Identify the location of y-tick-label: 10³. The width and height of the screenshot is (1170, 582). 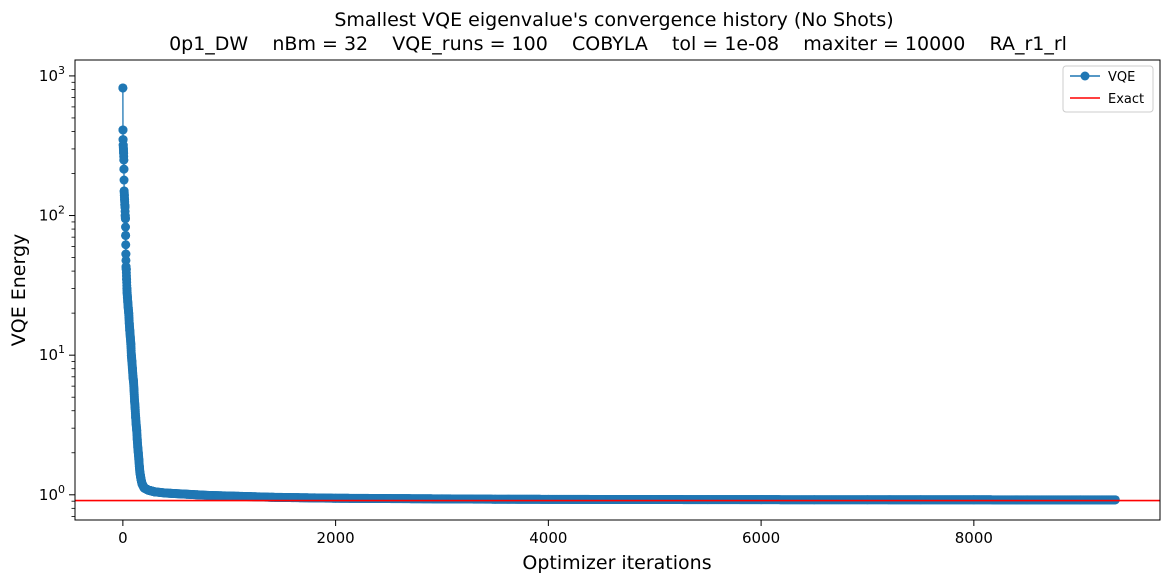
(52, 74).